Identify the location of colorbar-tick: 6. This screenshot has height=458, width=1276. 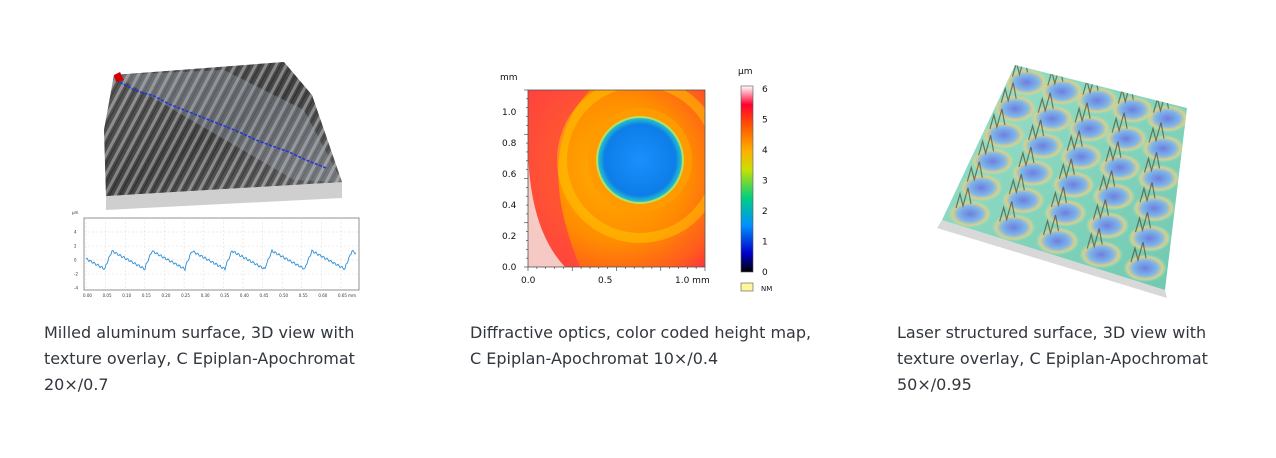
(765, 90).